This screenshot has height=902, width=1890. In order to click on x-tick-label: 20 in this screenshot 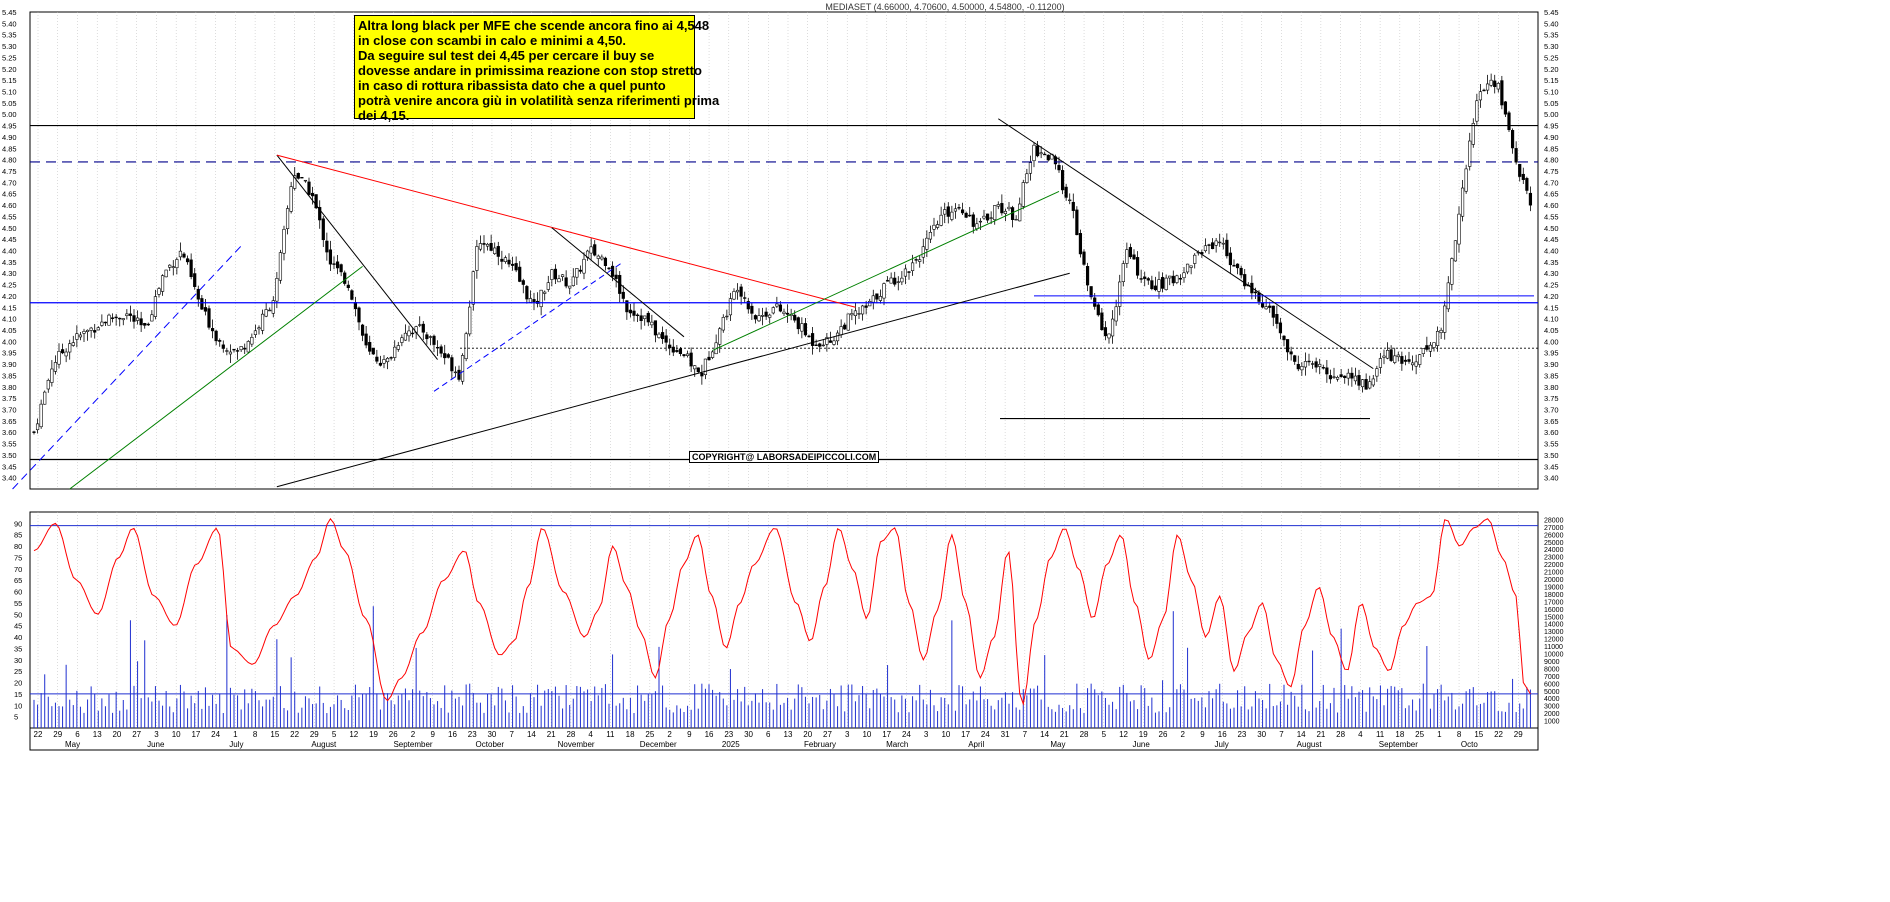, I will do `click(116, 734)`.